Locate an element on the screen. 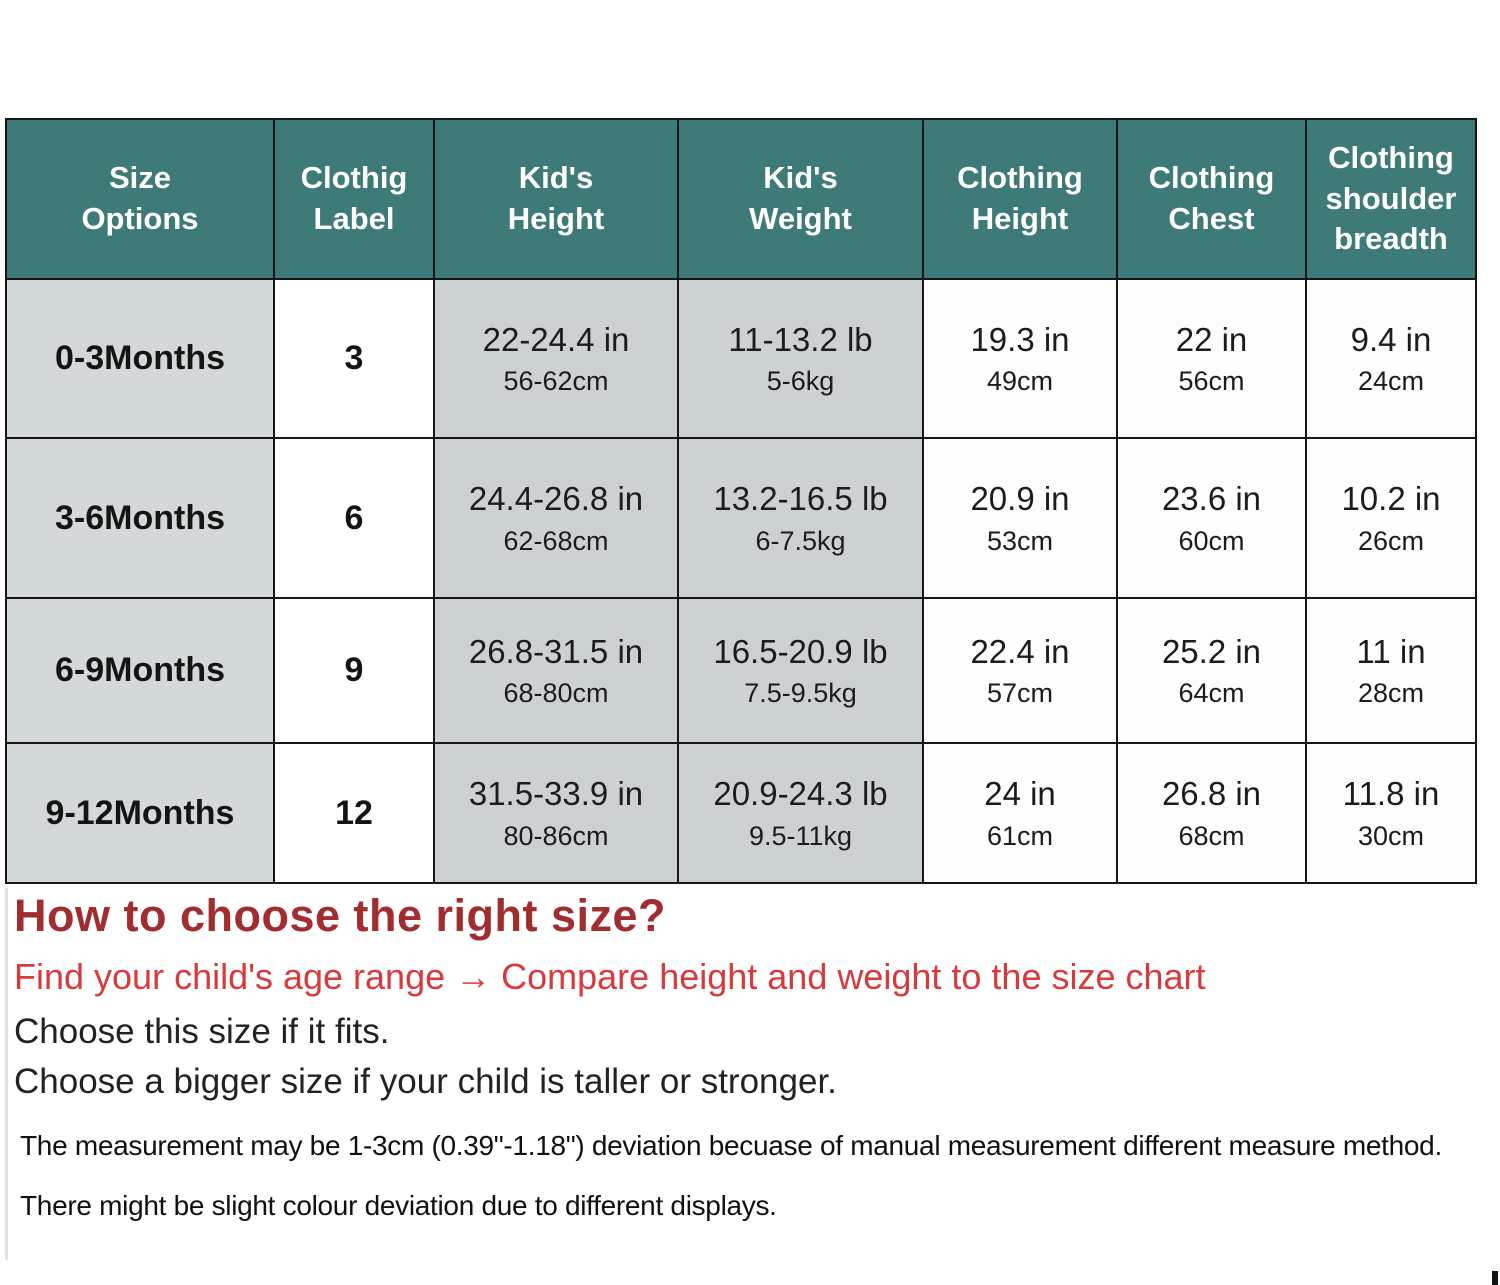 Image resolution: width=1500 pixels, height=1285 pixels. cell-kids-height: 31.5-33.9 in 80-86cm is located at coordinates (556, 813).